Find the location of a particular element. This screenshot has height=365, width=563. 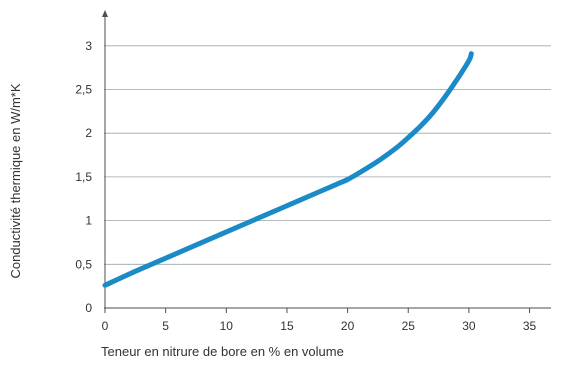

y-axis-arrow is located at coordinates (105, 13).